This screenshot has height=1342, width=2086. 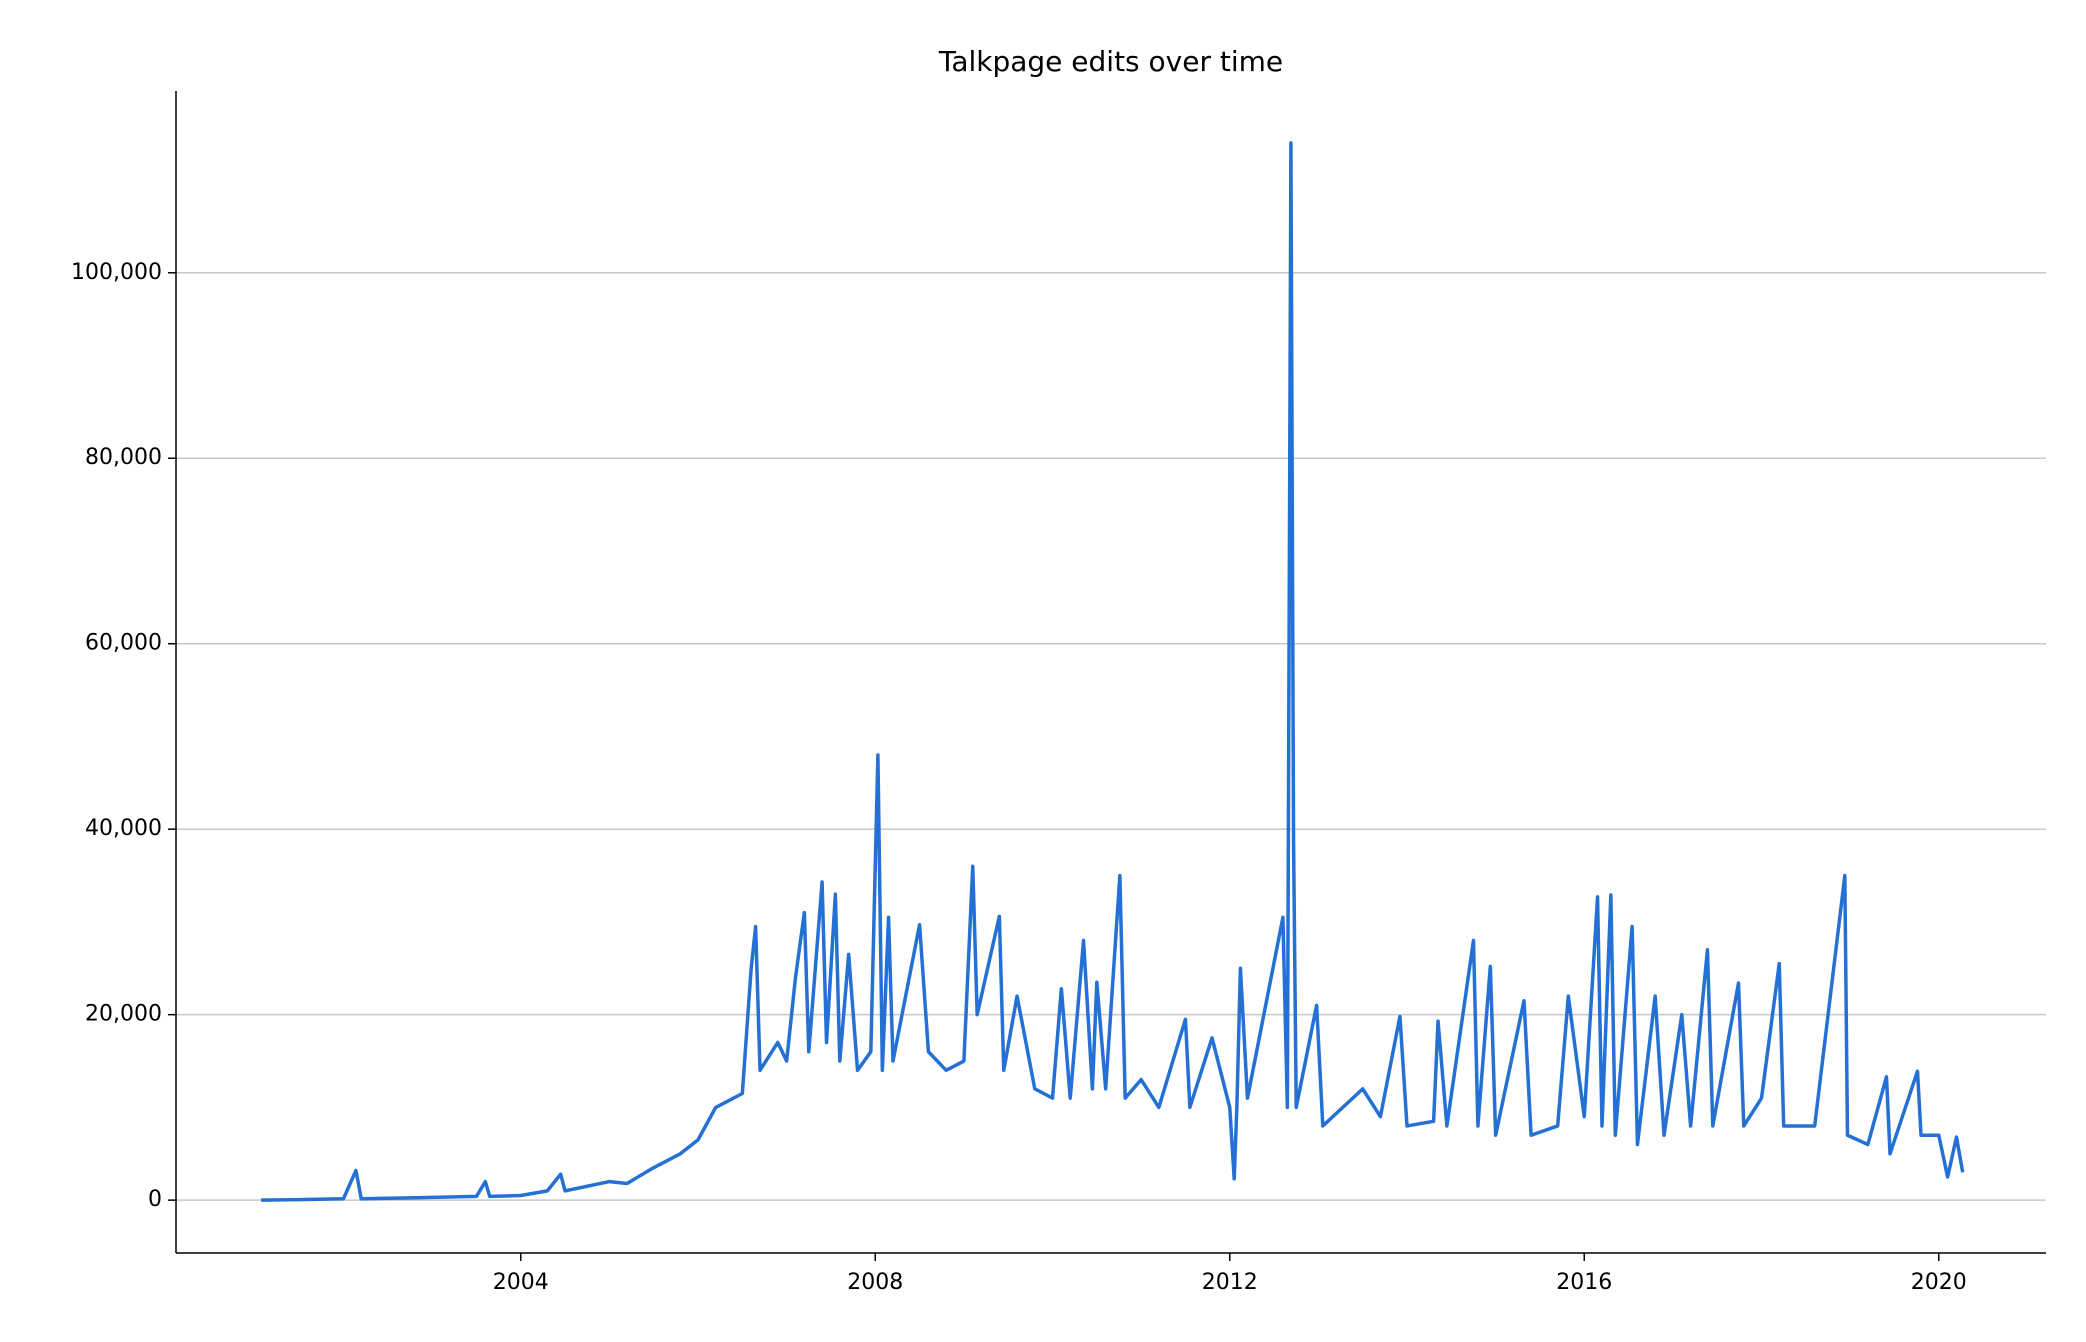 What do you see at coordinates (1230, 1282) in the screenshot?
I see `x-tick-label: 2012` at bounding box center [1230, 1282].